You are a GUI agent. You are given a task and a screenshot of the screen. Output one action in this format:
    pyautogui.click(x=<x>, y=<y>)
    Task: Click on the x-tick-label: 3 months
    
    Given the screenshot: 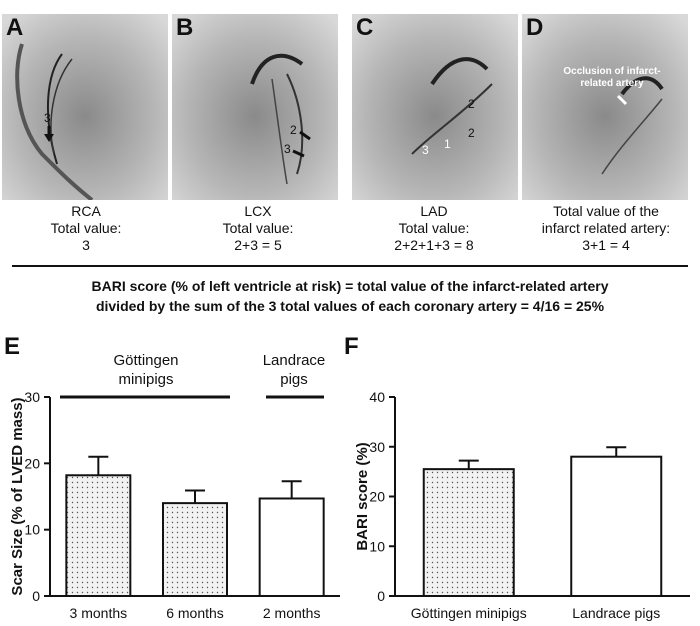 What is the action you would take?
    pyautogui.click(x=99, y=613)
    